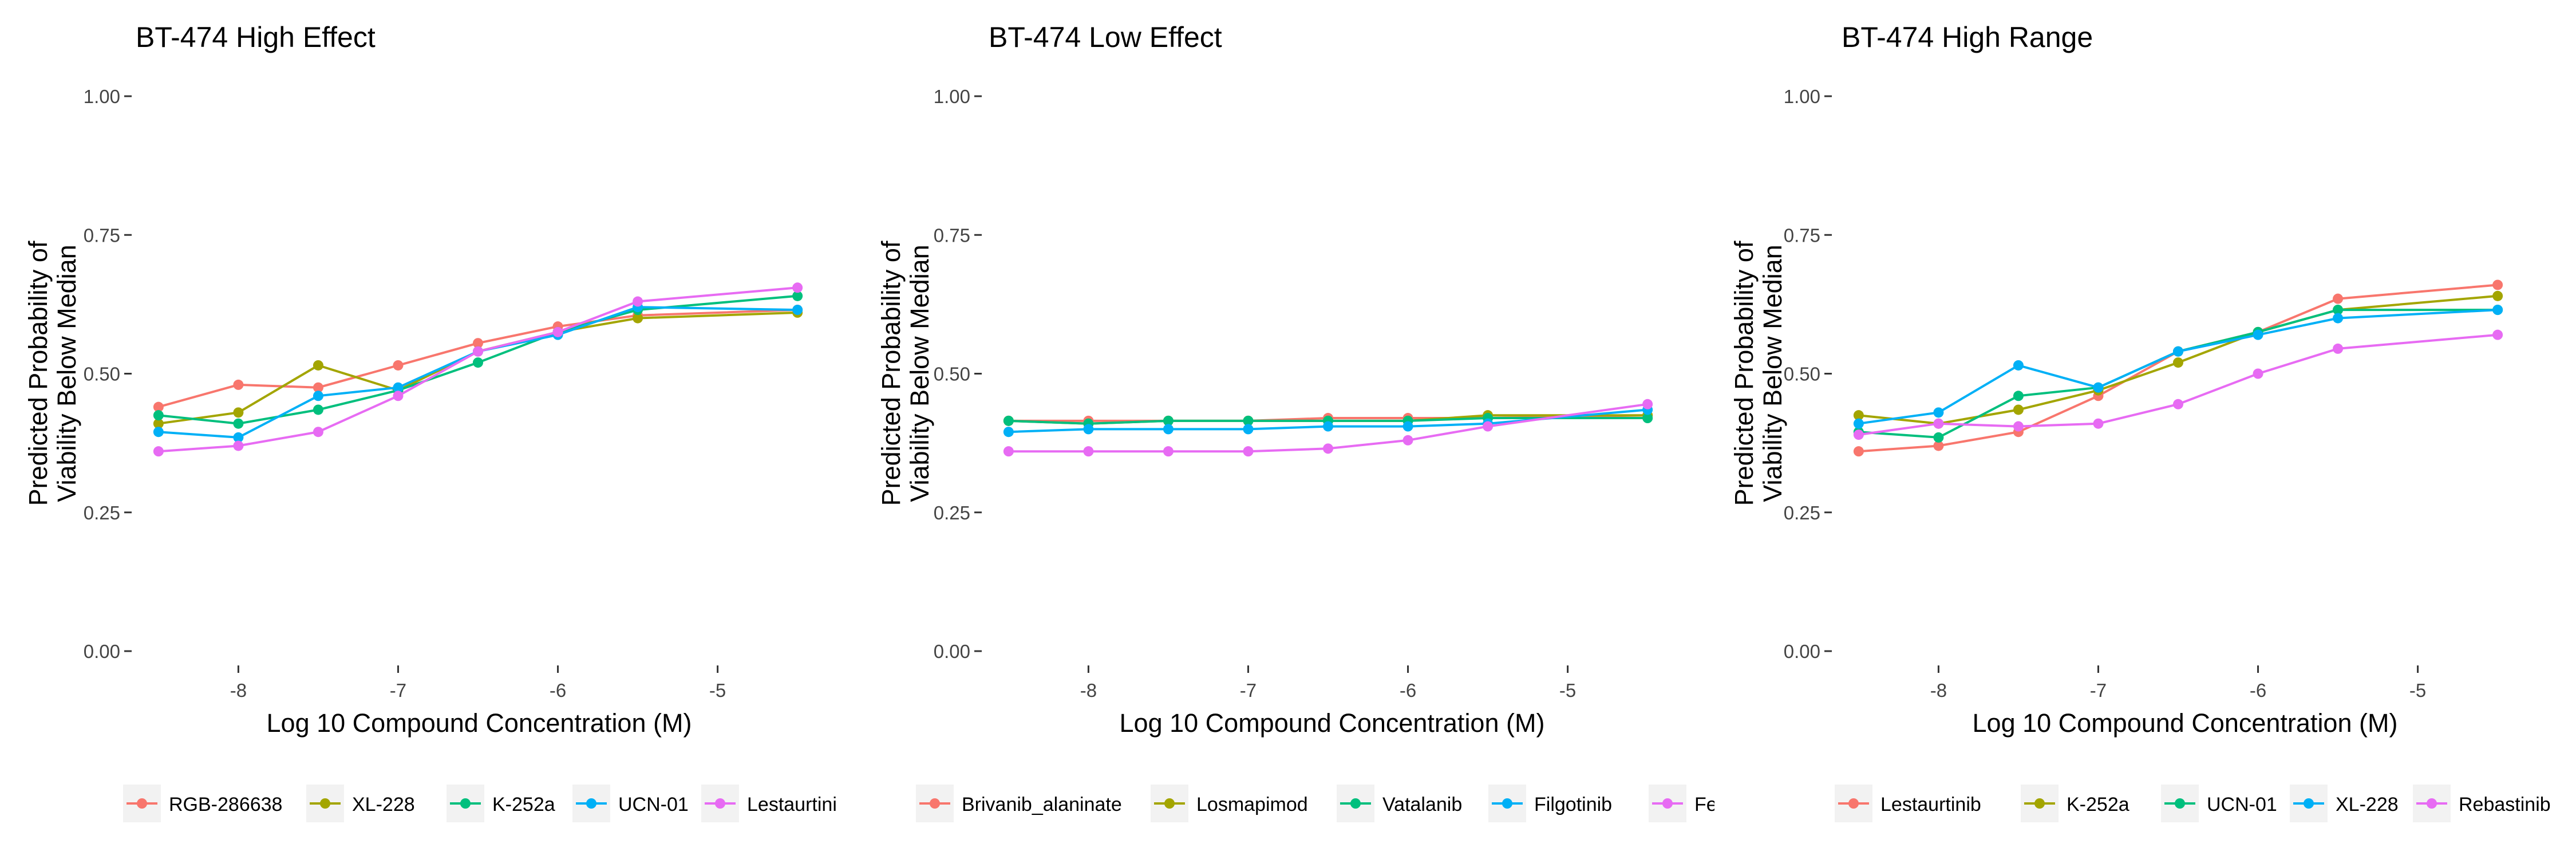  Describe the element at coordinates (1507, 803) in the screenshot. I see `legend-key-Filgotinib` at that location.